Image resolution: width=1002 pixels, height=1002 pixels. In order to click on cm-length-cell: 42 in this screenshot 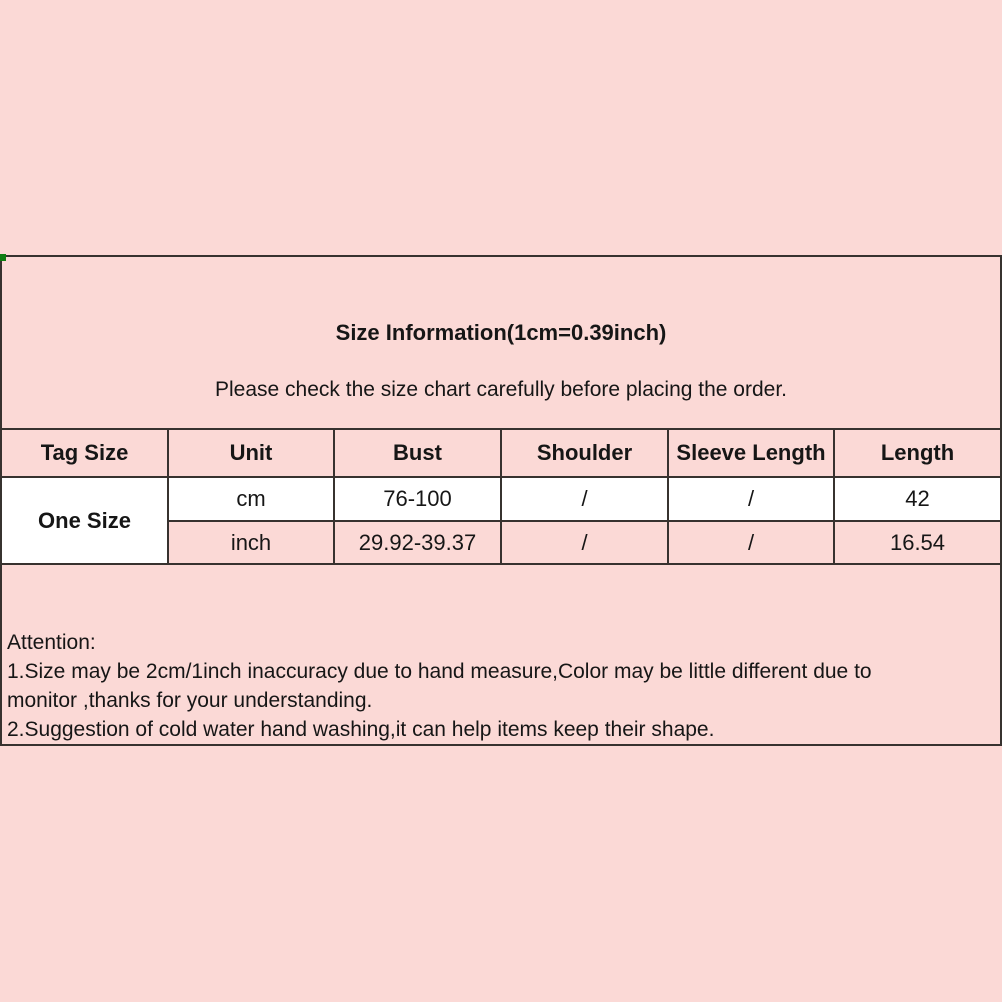, I will do `click(917, 499)`.